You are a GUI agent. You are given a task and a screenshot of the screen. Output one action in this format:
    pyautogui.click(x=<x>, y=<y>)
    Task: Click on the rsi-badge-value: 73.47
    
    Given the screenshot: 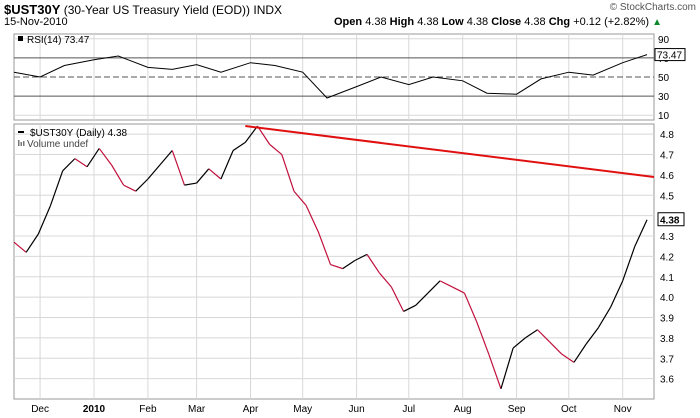 What is the action you would take?
    pyautogui.click(x=669, y=56)
    